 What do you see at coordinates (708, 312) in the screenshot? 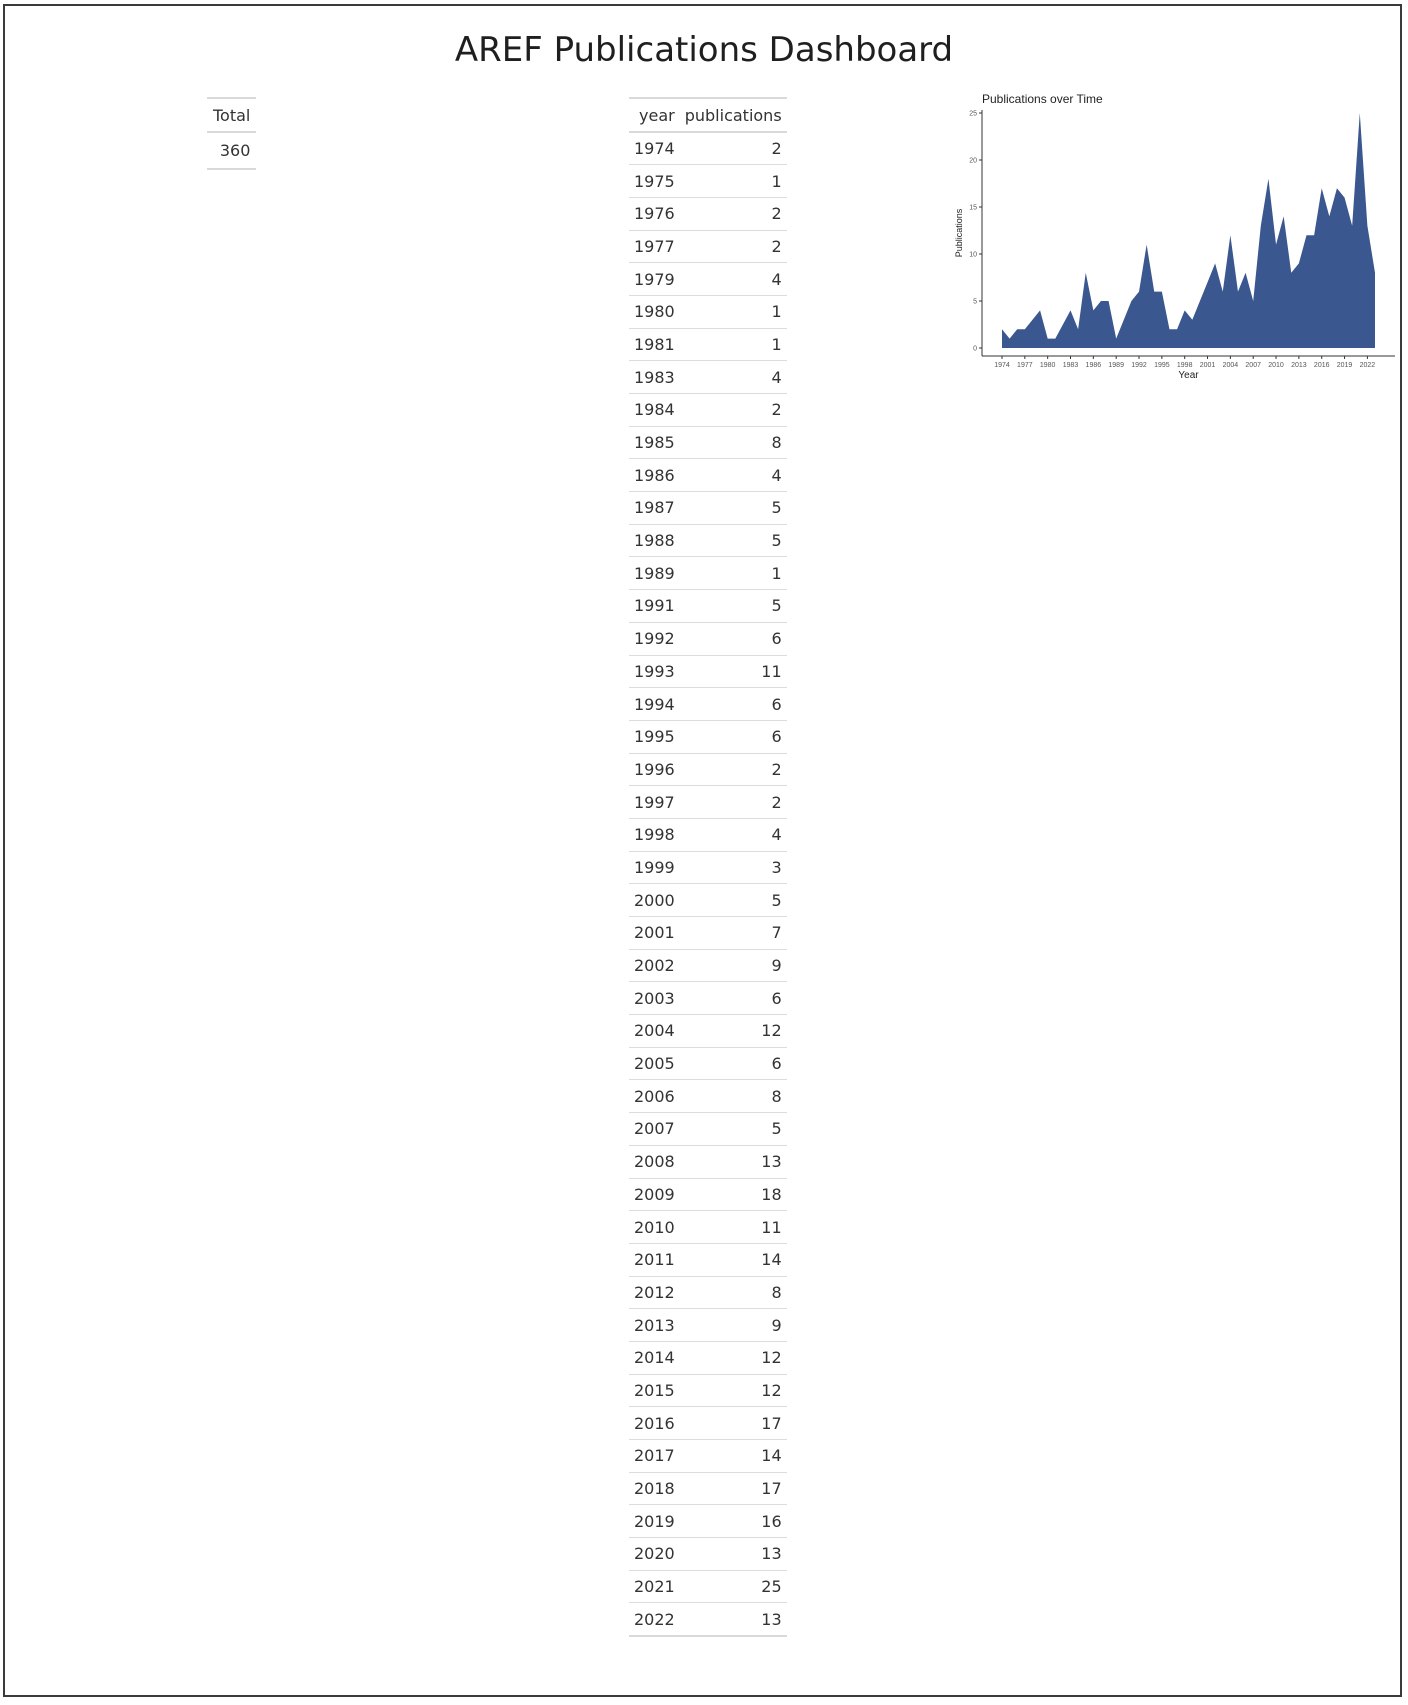
I see `table-row: 1980 1` at bounding box center [708, 312].